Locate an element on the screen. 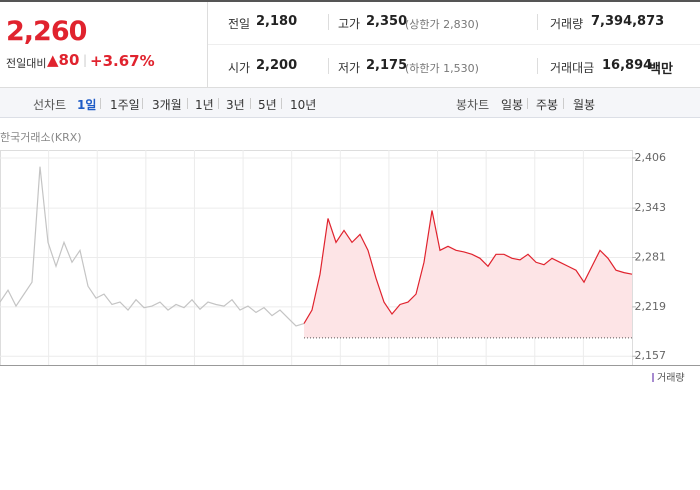  stat-label: 시가 is located at coordinates (239, 68).